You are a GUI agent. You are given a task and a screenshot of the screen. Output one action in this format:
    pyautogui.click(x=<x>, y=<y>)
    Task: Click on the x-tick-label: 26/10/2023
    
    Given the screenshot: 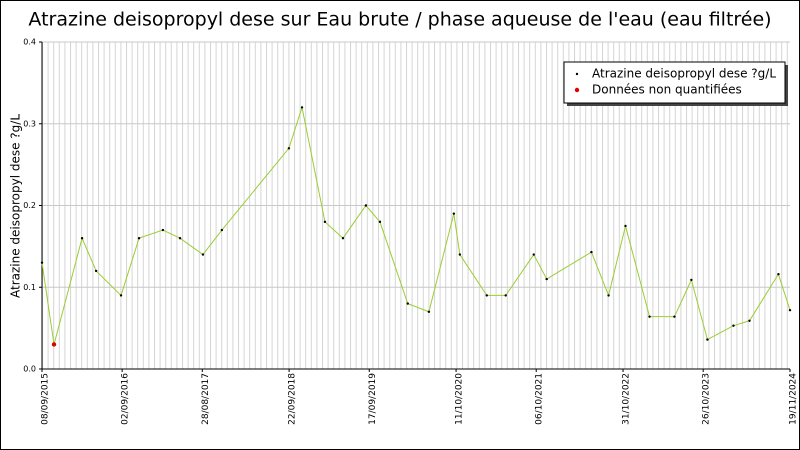 What is the action you would take?
    pyautogui.click(x=707, y=399)
    